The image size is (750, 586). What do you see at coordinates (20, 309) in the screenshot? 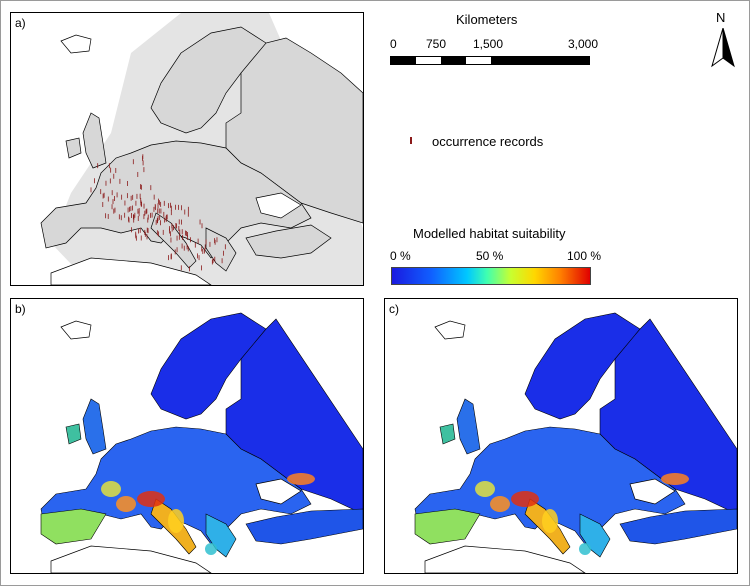
I see `panel-label-b: b)` at bounding box center [20, 309].